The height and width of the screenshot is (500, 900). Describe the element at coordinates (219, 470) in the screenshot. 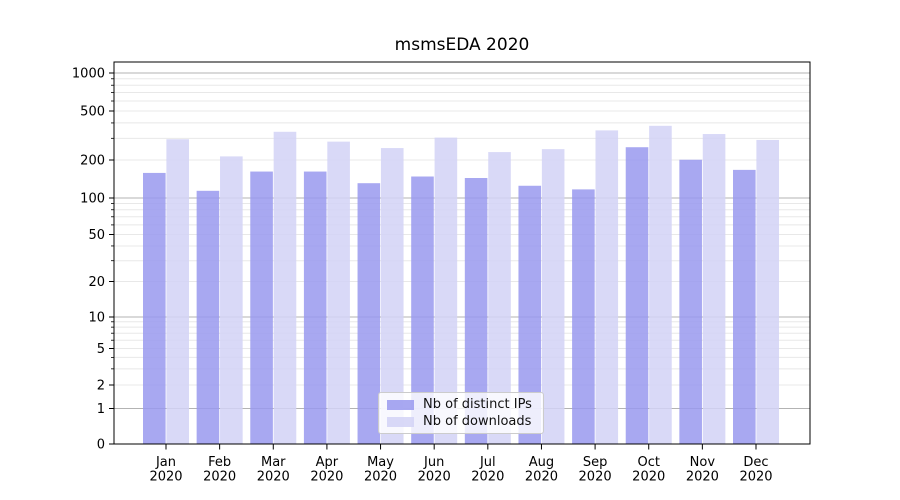

I see `x-tick-label-Feb: Feb 2020` at that location.